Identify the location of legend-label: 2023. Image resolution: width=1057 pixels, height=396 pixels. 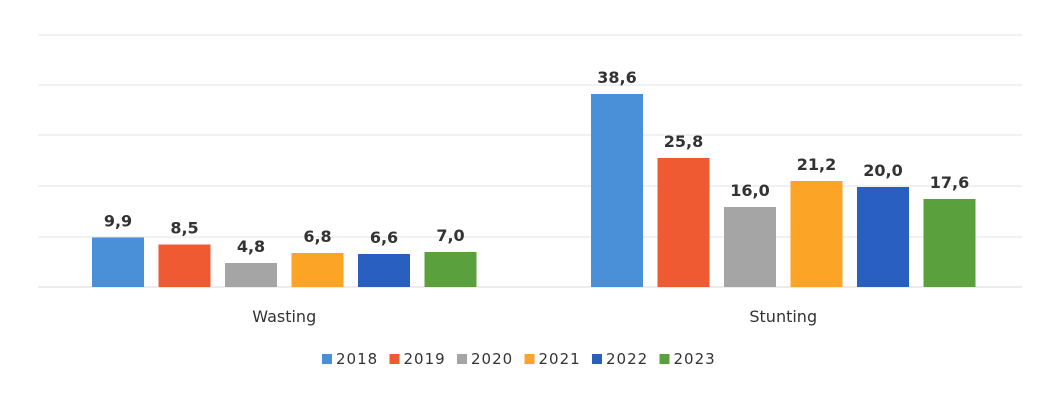
(695, 359).